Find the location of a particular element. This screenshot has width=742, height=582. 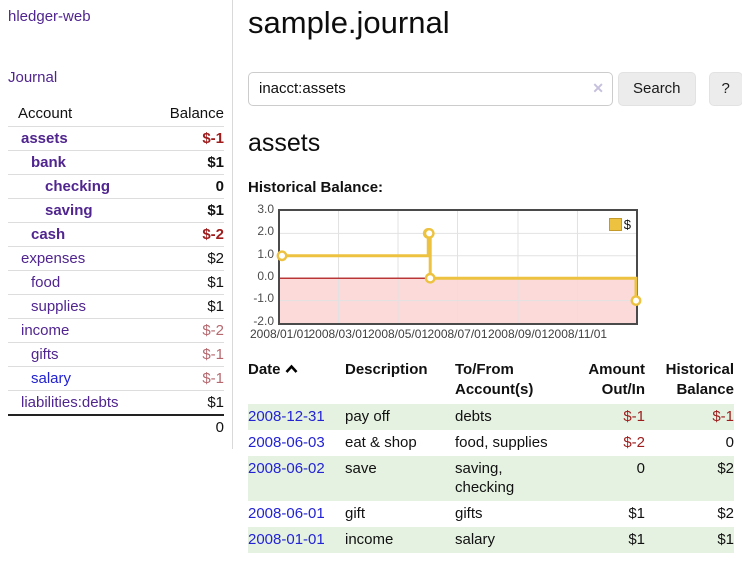

legend-label: $ is located at coordinates (627, 224).